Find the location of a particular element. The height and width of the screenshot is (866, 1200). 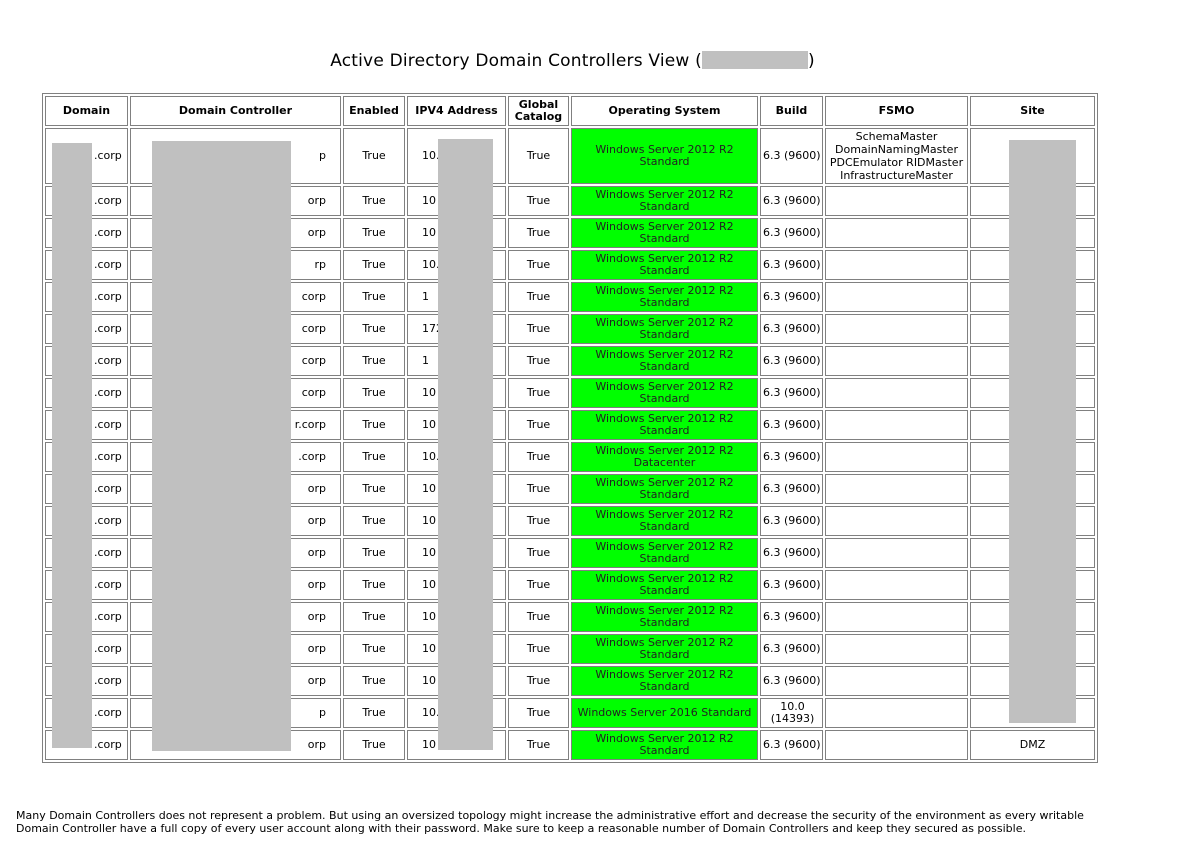

cell-operating-system: Windows Server 2012 R2 Datacenter is located at coordinates (664, 457).